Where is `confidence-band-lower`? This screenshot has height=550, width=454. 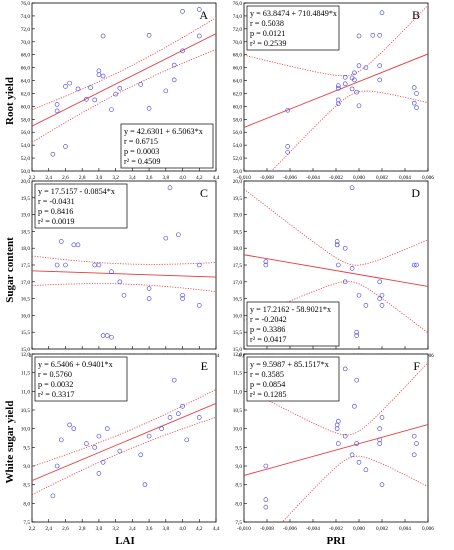
confidence-band-lower is located at coordinates (124, 456).